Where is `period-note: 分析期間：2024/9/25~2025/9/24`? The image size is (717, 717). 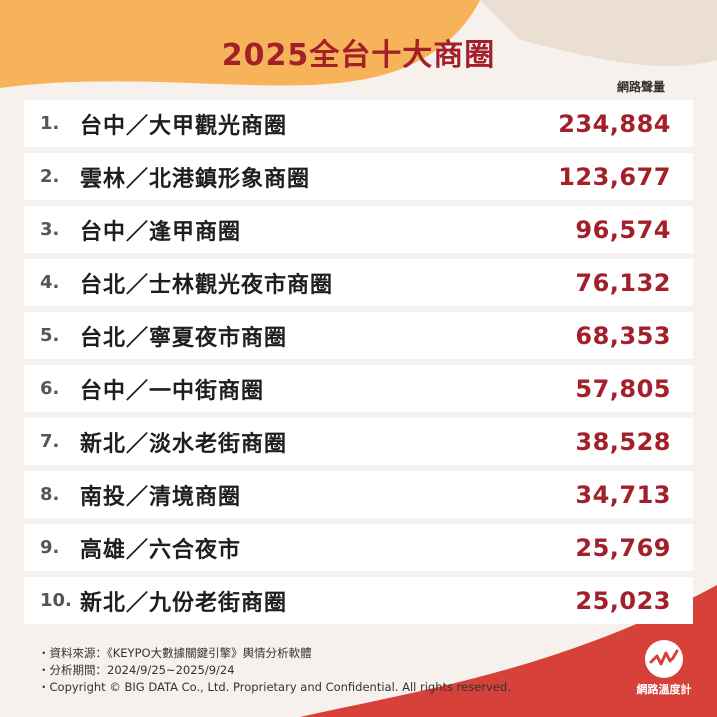
period-note: 分析期間：2024/9/25~2025/9/24 is located at coordinates (280, 670).